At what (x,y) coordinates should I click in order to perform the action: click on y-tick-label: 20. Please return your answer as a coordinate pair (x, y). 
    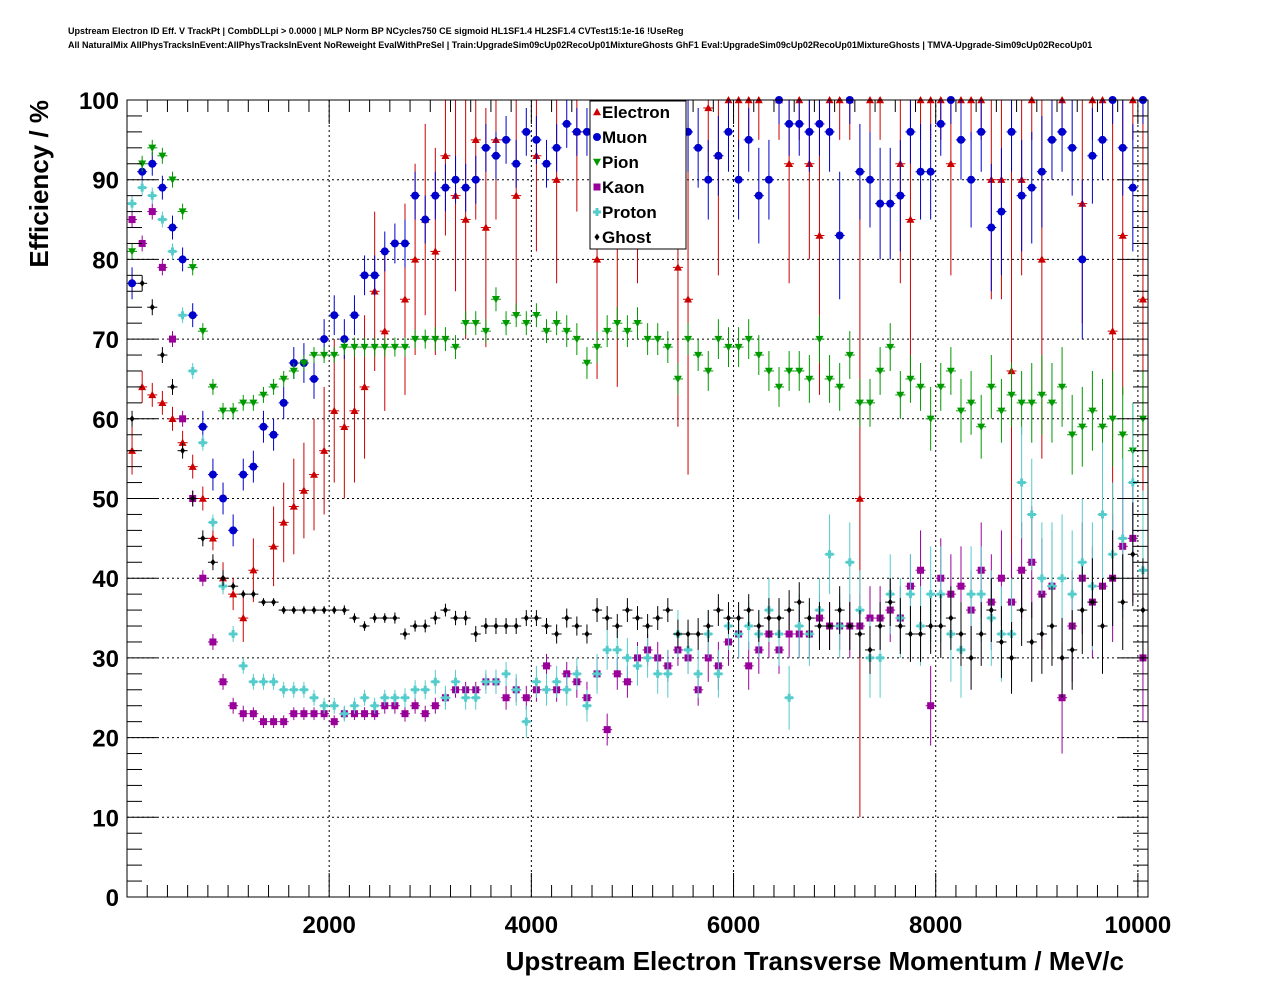
    Looking at the image, I should click on (105, 739).